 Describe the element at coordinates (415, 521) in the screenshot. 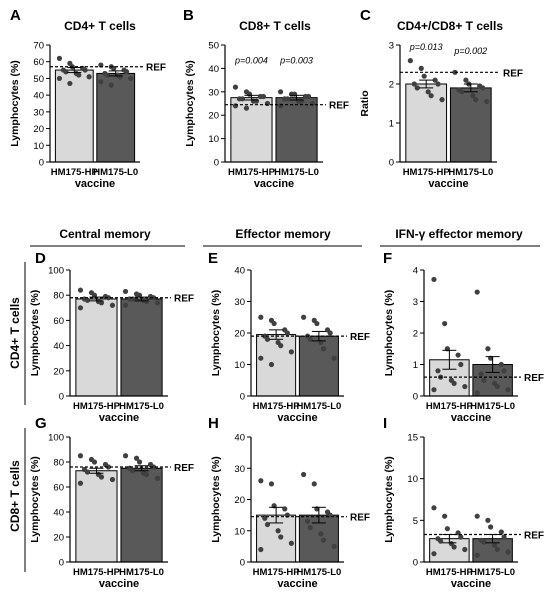

I see `y-tick-label: 5` at that location.